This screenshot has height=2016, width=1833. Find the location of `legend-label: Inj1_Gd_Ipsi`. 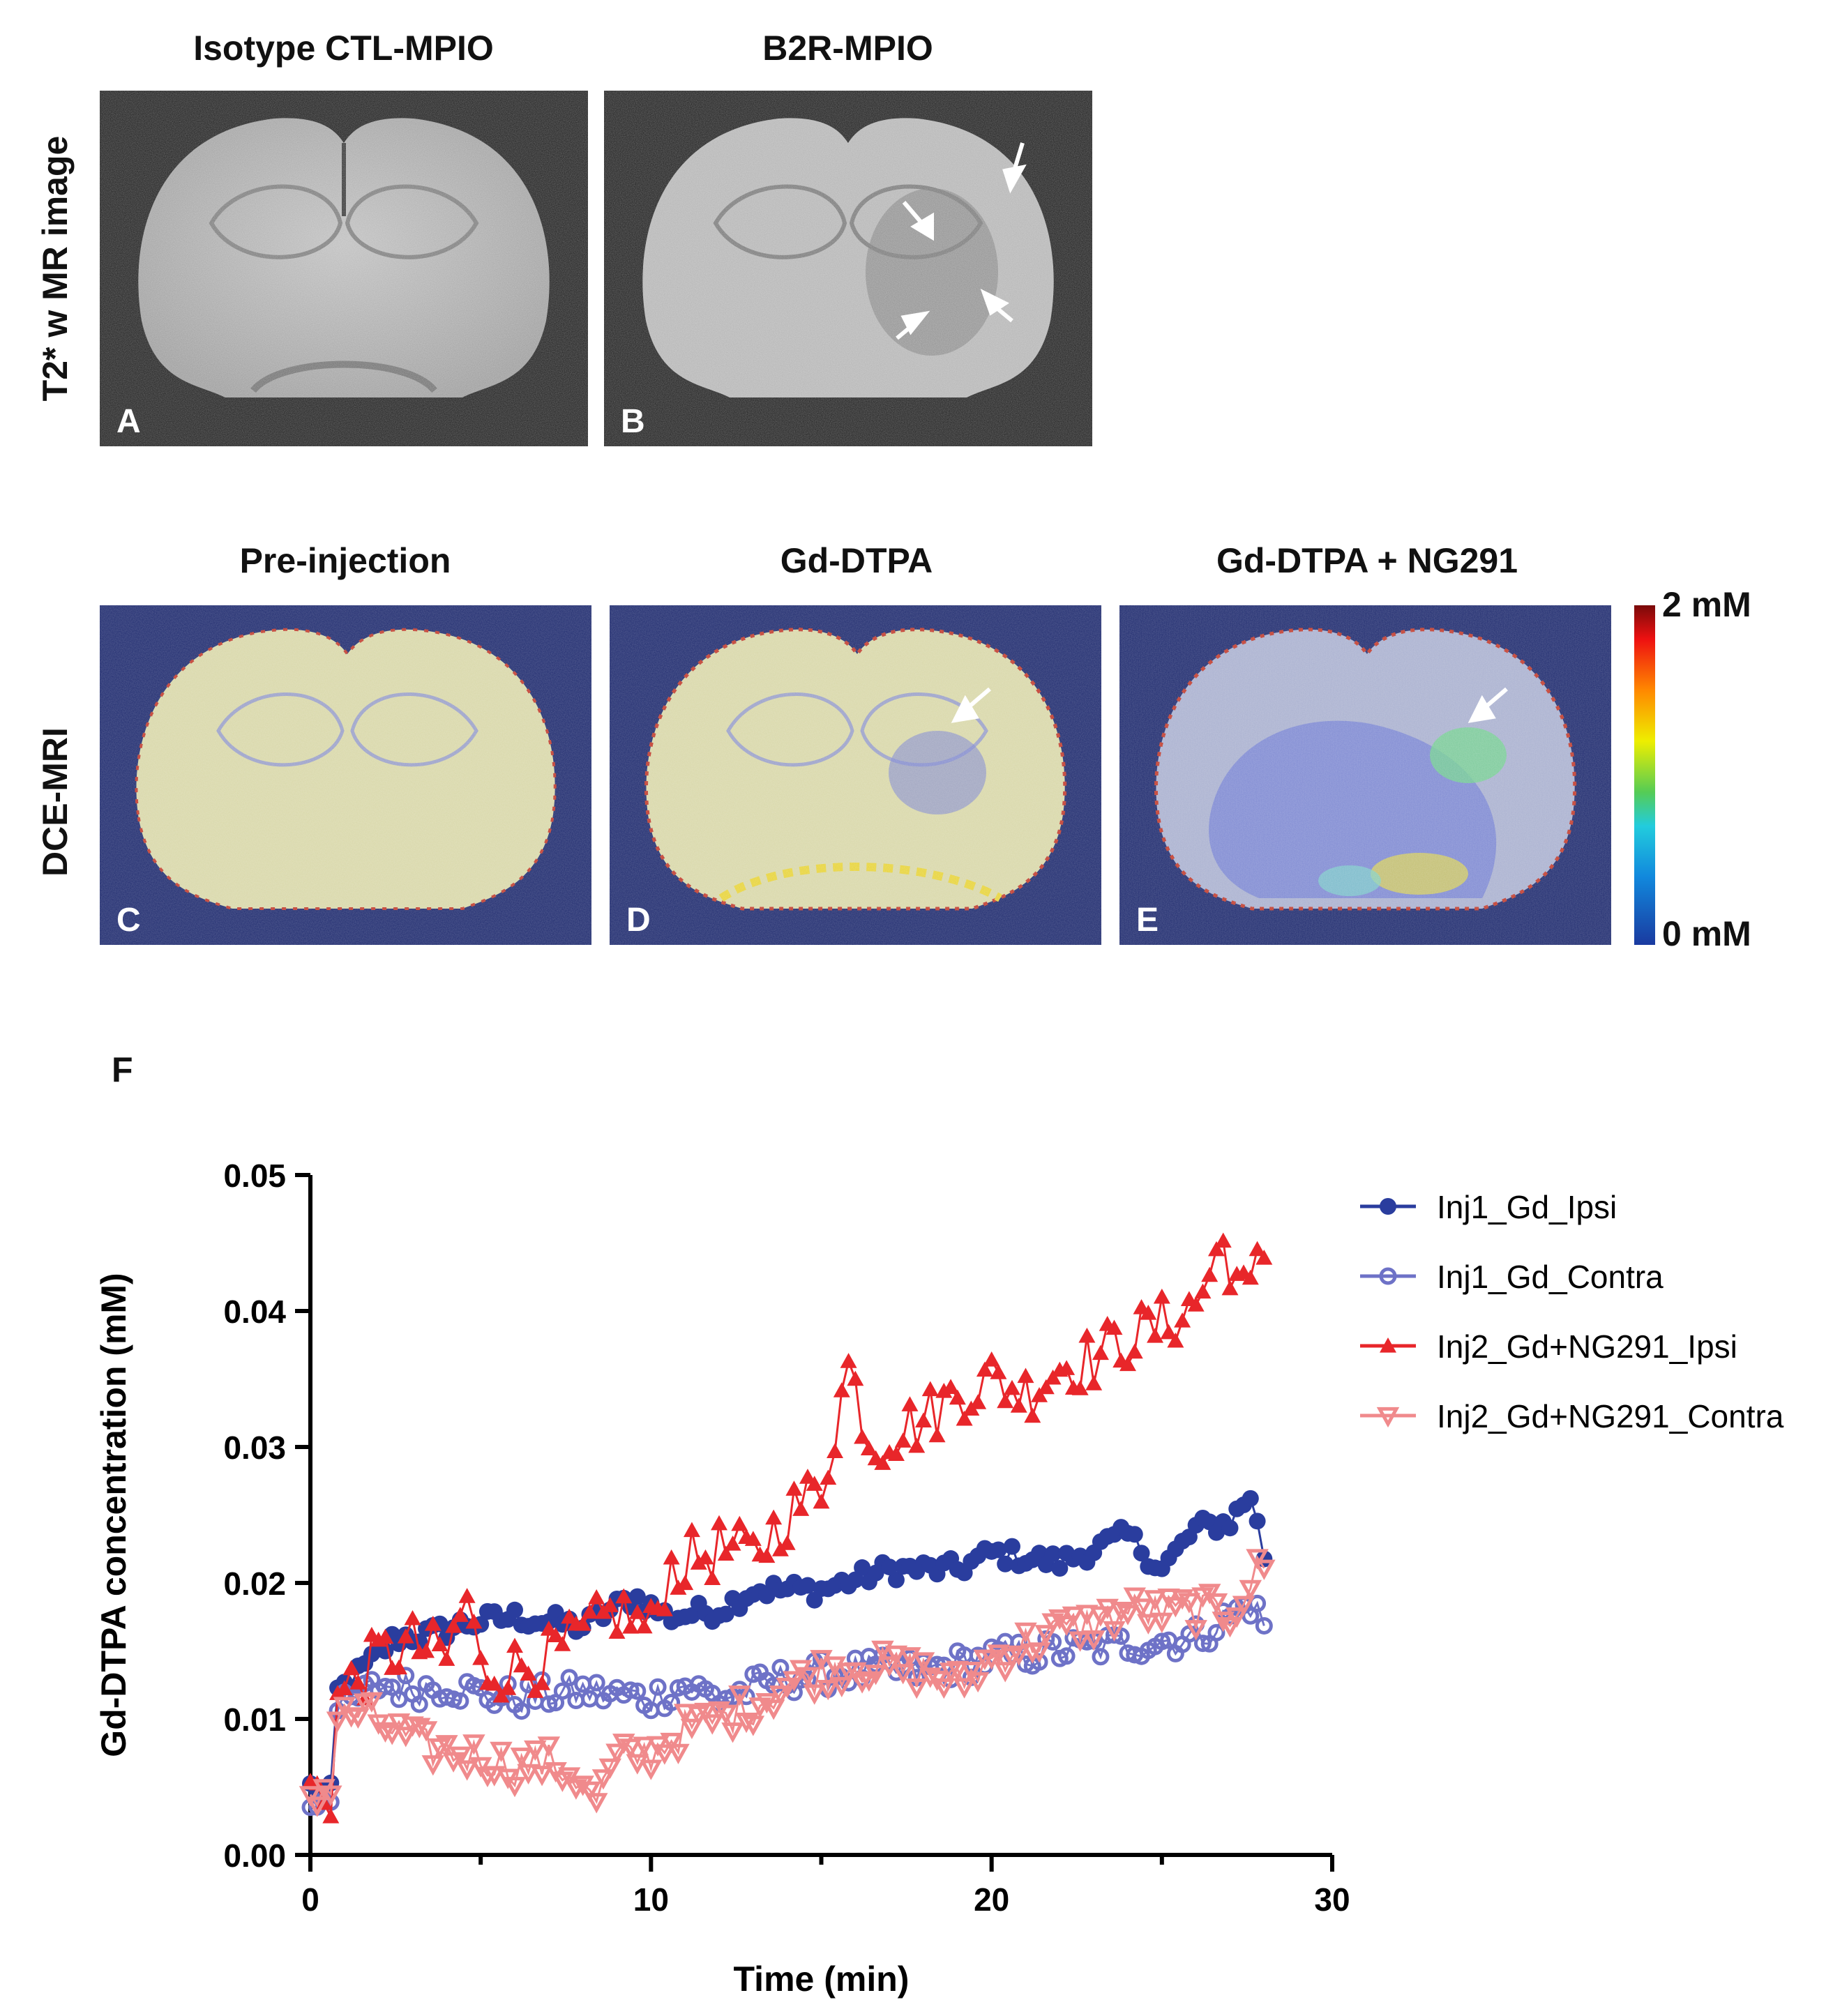

legend-label: Inj1_Gd_Ipsi is located at coordinates (1527, 1207).